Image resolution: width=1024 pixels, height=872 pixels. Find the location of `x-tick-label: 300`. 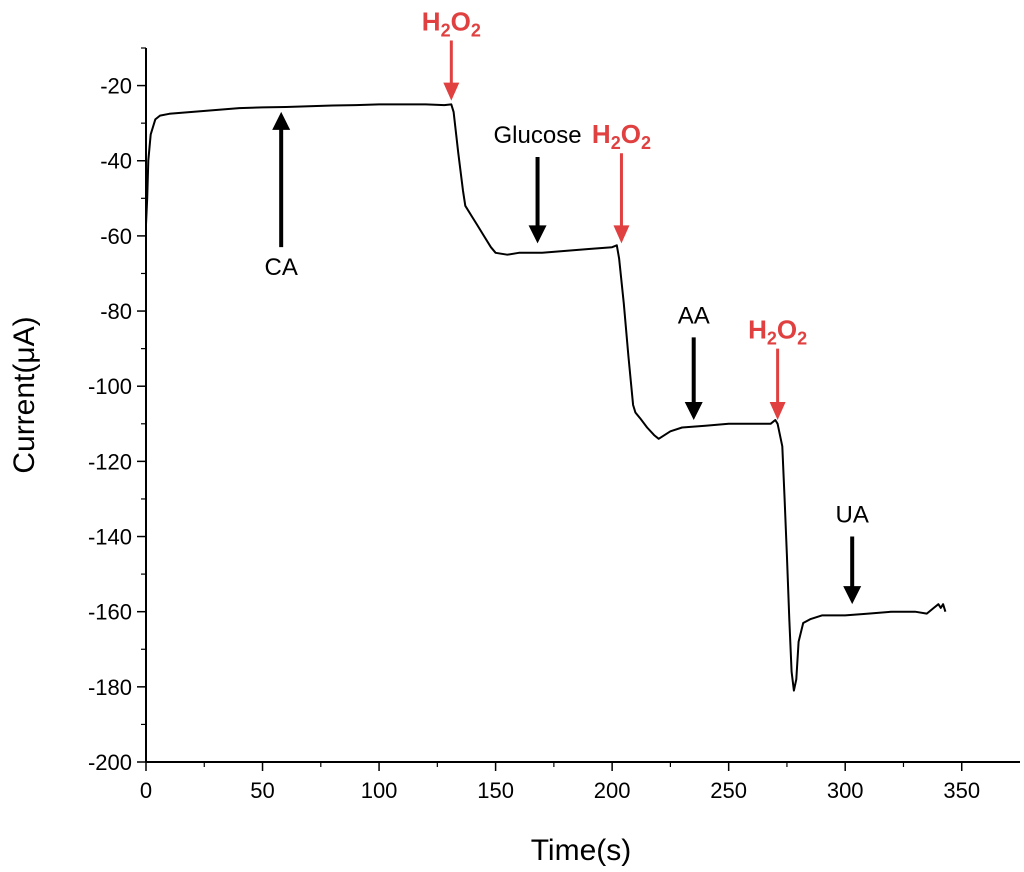

x-tick-label: 300 is located at coordinates (845, 790).